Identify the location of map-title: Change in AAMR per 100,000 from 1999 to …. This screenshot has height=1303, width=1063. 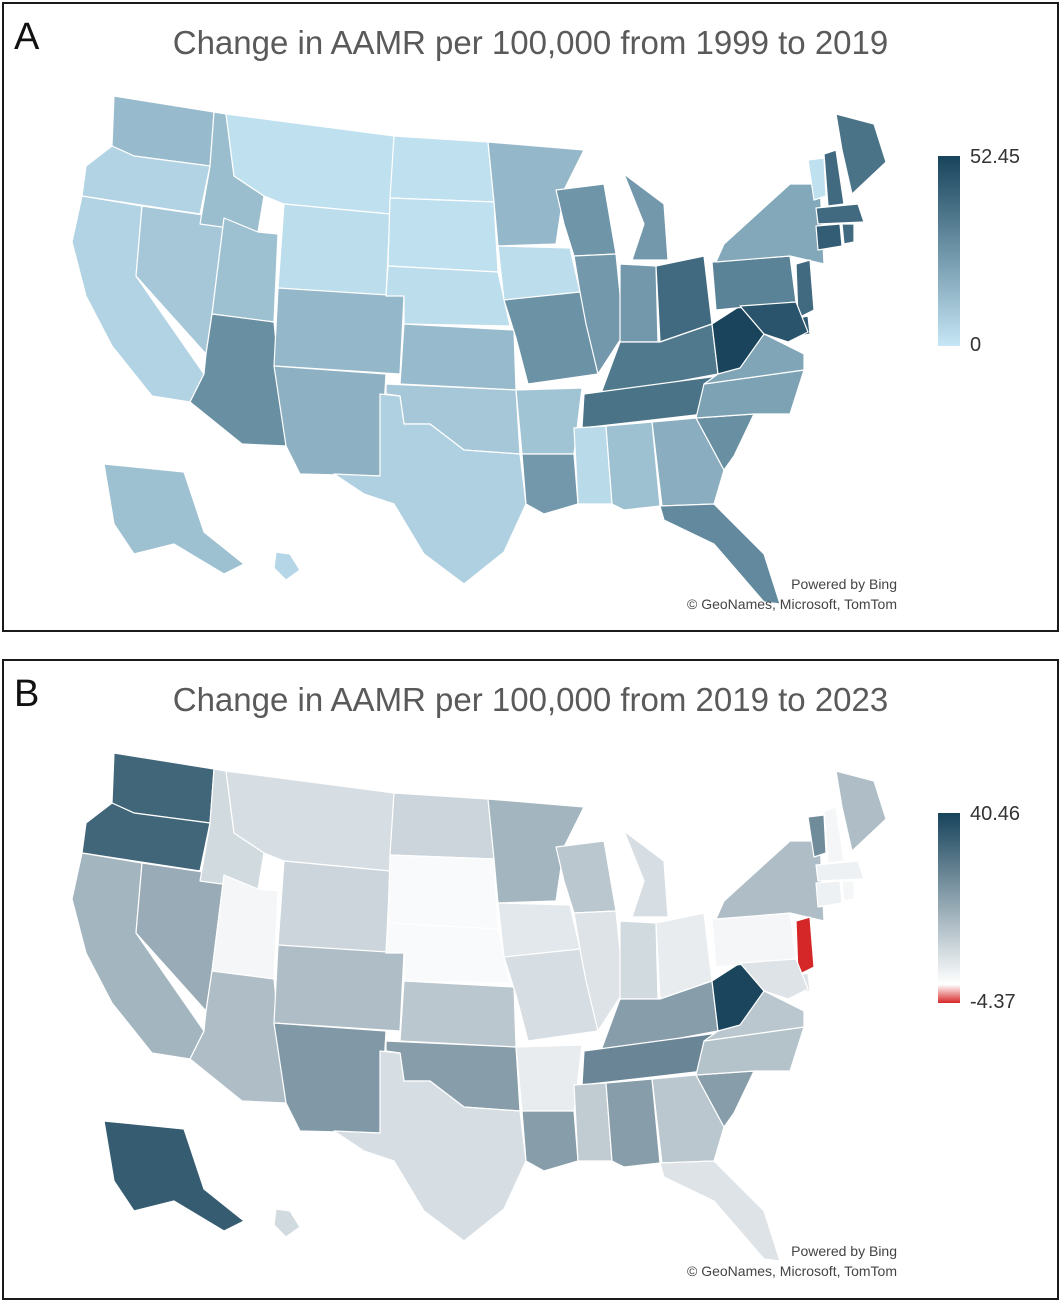
(530, 42).